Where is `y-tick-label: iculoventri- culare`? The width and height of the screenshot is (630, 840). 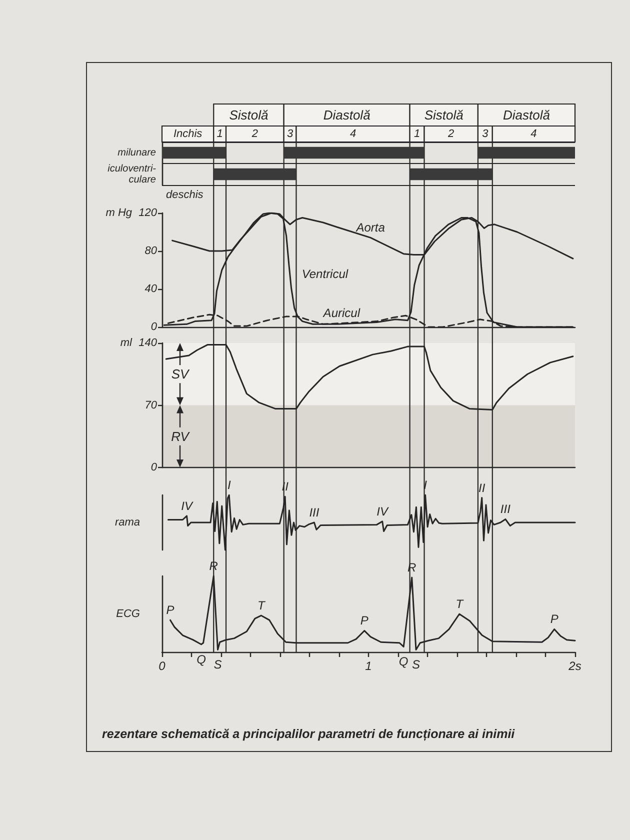 y-tick-label: iculoventri- culare is located at coordinates (132, 174).